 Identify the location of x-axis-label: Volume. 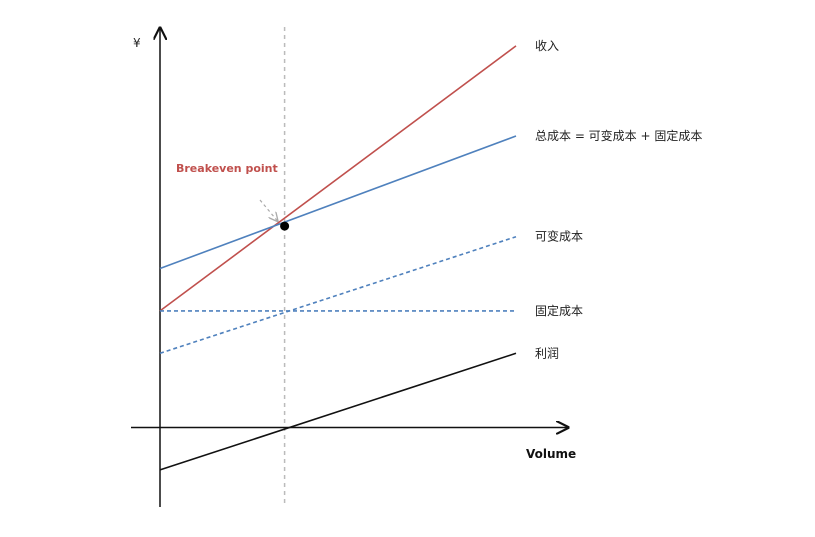
(551, 454).